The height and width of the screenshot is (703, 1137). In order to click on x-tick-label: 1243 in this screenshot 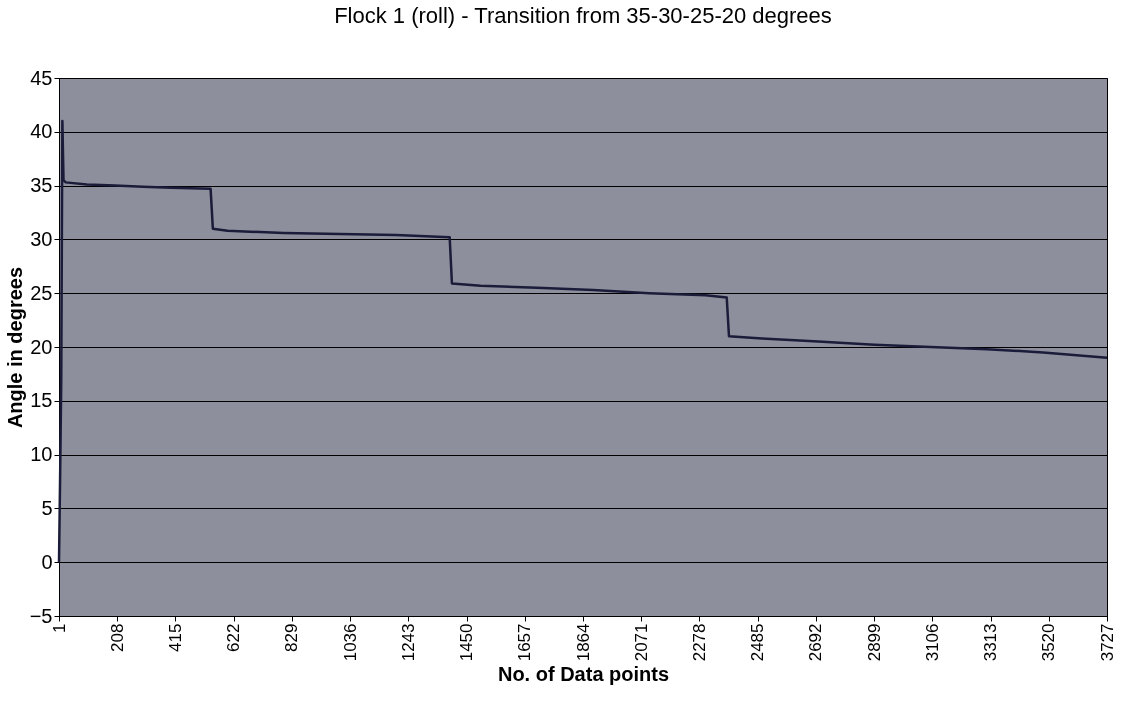, I will do `click(408, 642)`.